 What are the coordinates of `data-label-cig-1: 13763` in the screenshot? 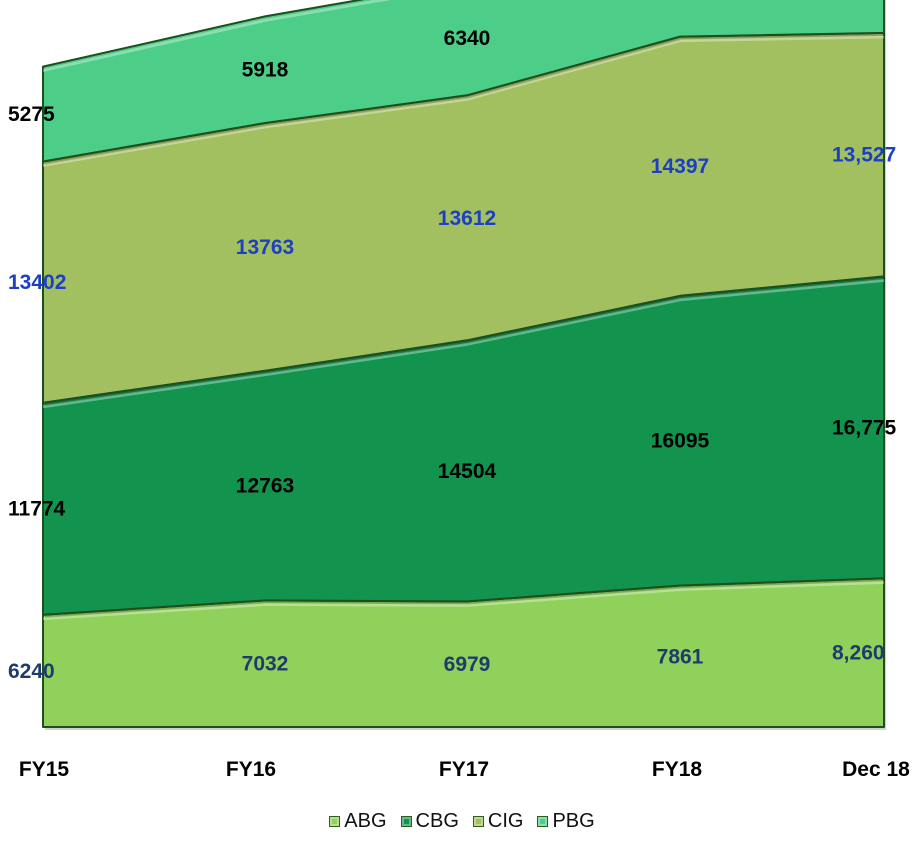 It's located at (265, 247).